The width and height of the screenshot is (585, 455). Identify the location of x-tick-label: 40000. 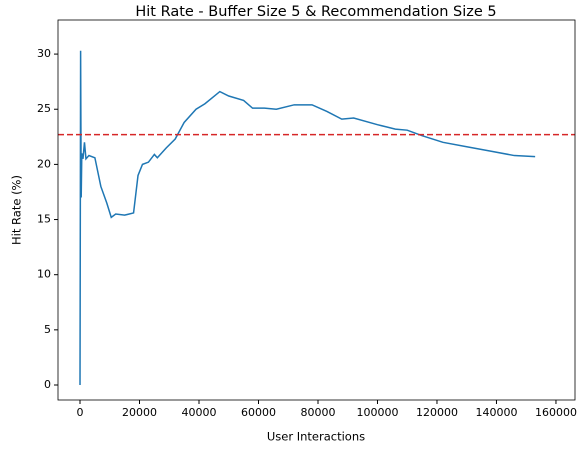
(199, 412).